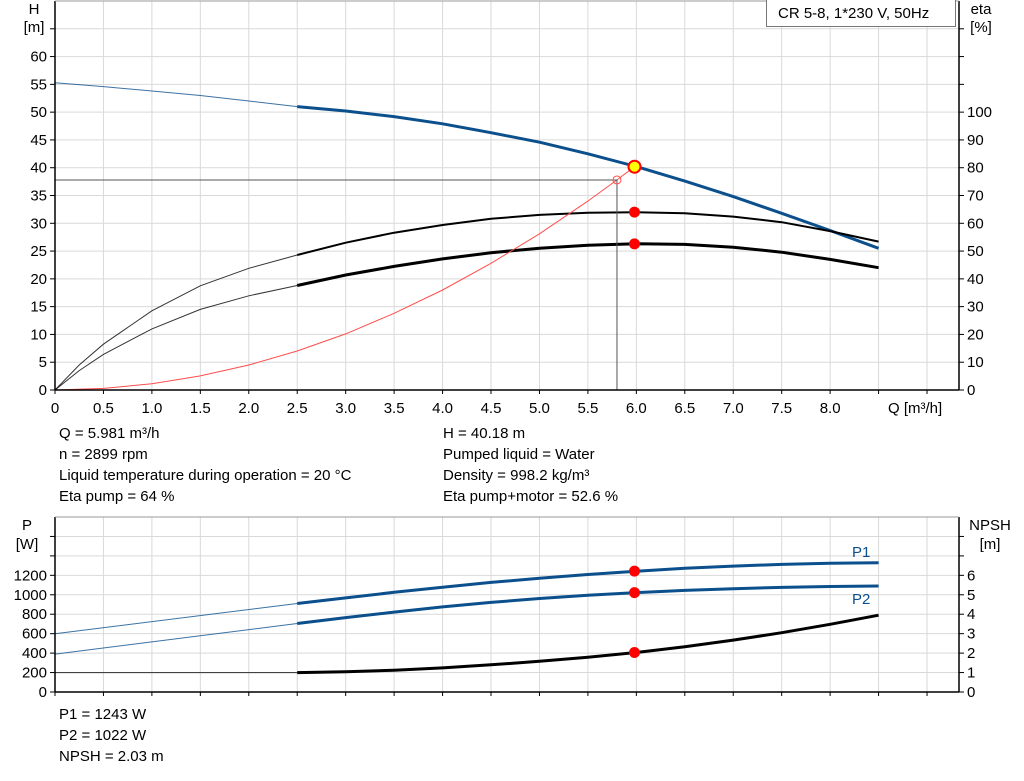 The height and width of the screenshot is (781, 1024). What do you see at coordinates (27, 544) in the screenshot?
I see `power-axis-unit: [W]` at bounding box center [27, 544].